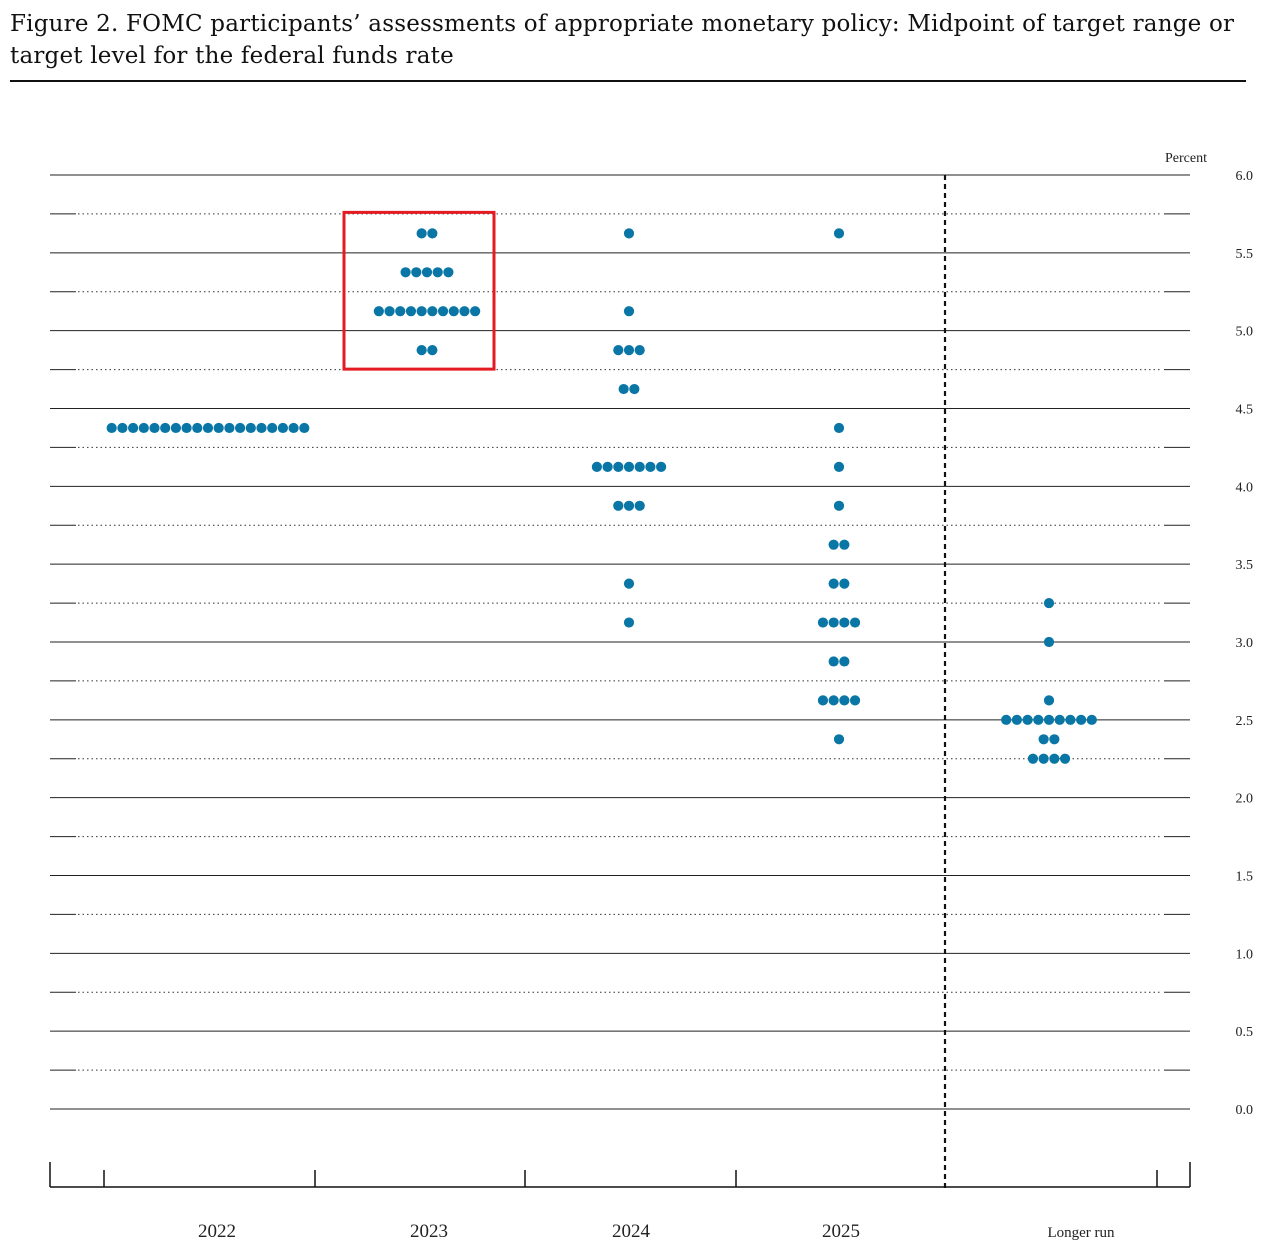 Image resolution: width=1280 pixels, height=1257 pixels. Describe the element at coordinates (1186, 158) in the screenshot. I see `y-axis-label: Percent` at that location.